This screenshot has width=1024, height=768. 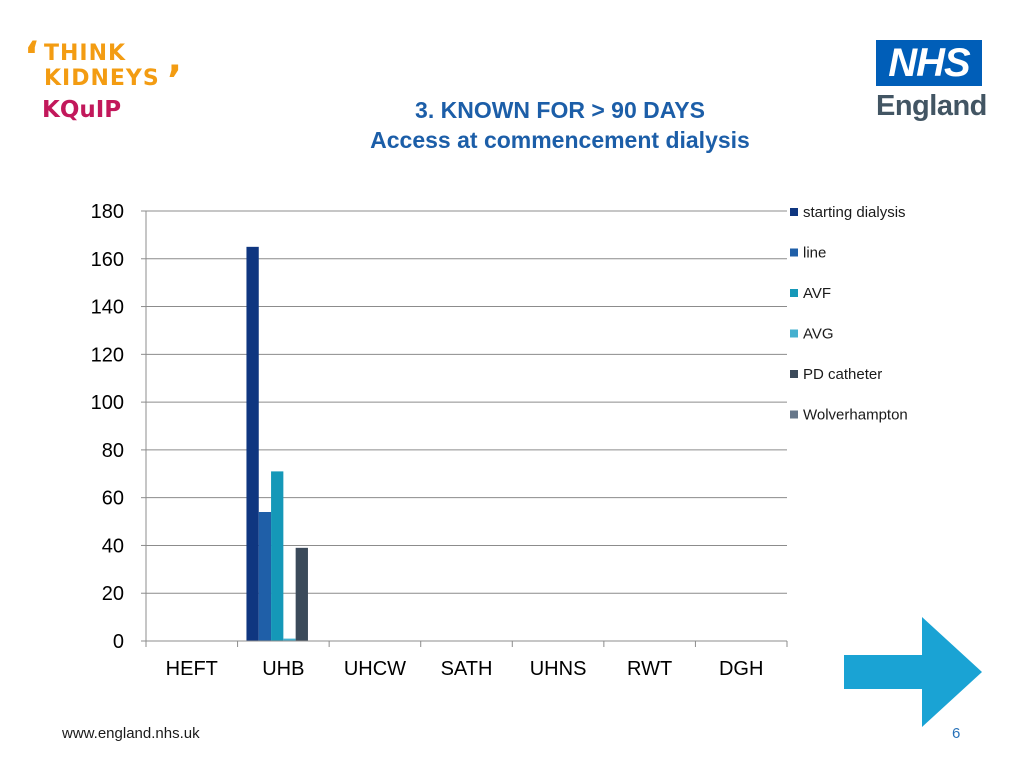 What do you see at coordinates (814, 253) in the screenshot?
I see `legend-label: line` at bounding box center [814, 253].